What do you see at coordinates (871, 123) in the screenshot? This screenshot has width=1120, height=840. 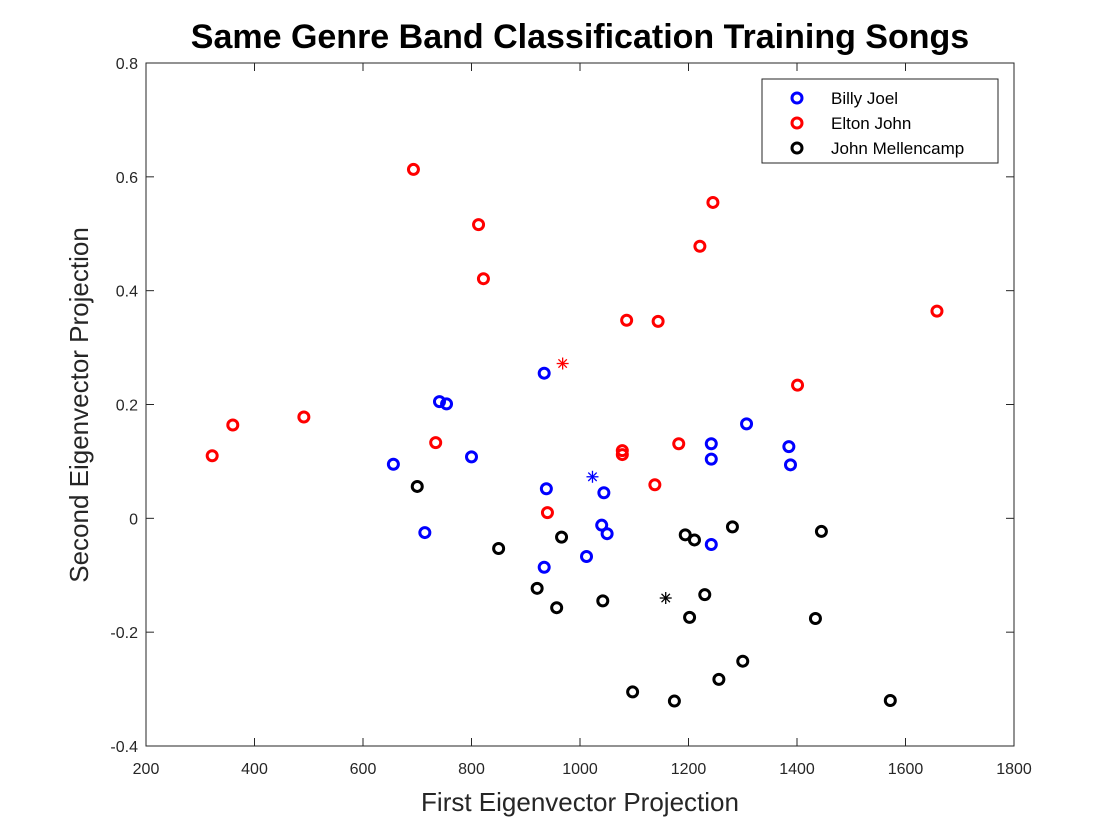 I see `legend-entry-label: Elton John` at bounding box center [871, 123].